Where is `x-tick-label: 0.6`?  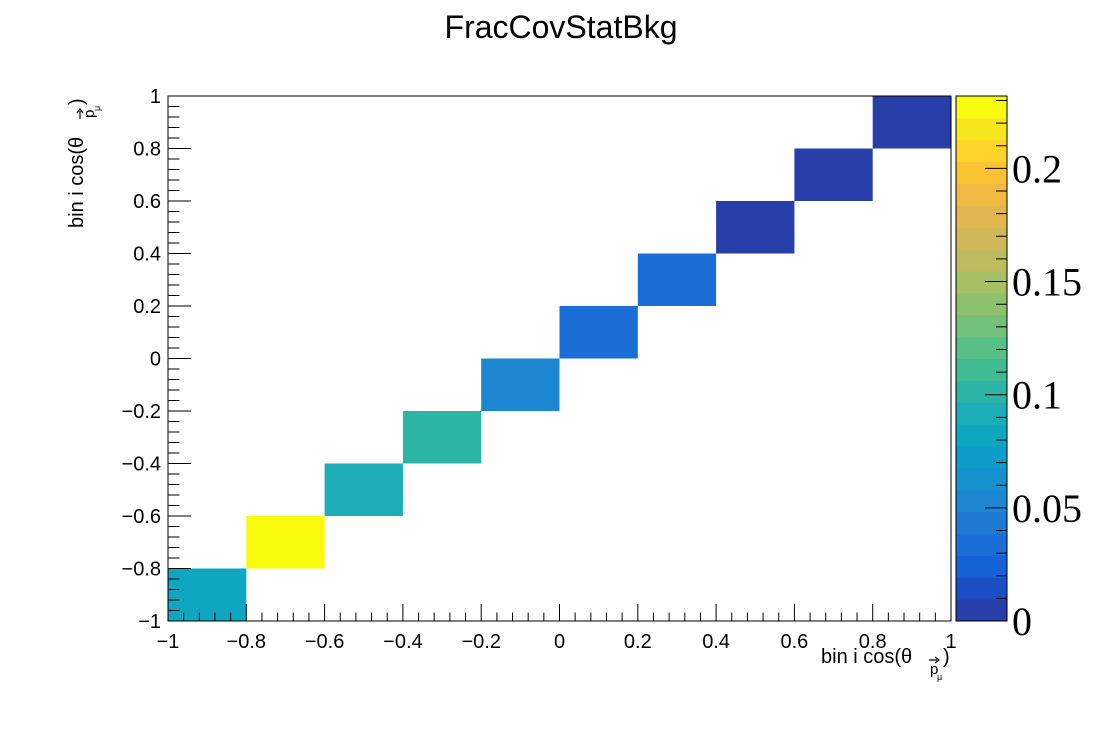
x-tick-label: 0.6 is located at coordinates (794, 642).